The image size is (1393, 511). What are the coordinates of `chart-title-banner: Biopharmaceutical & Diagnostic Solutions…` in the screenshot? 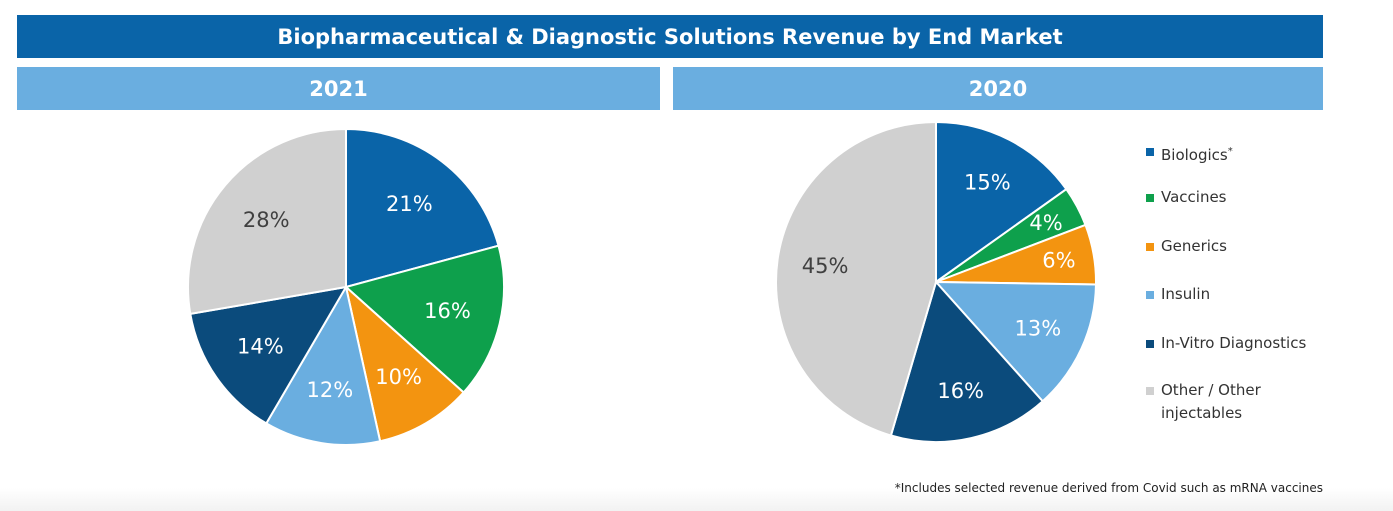 It's located at (670, 36).